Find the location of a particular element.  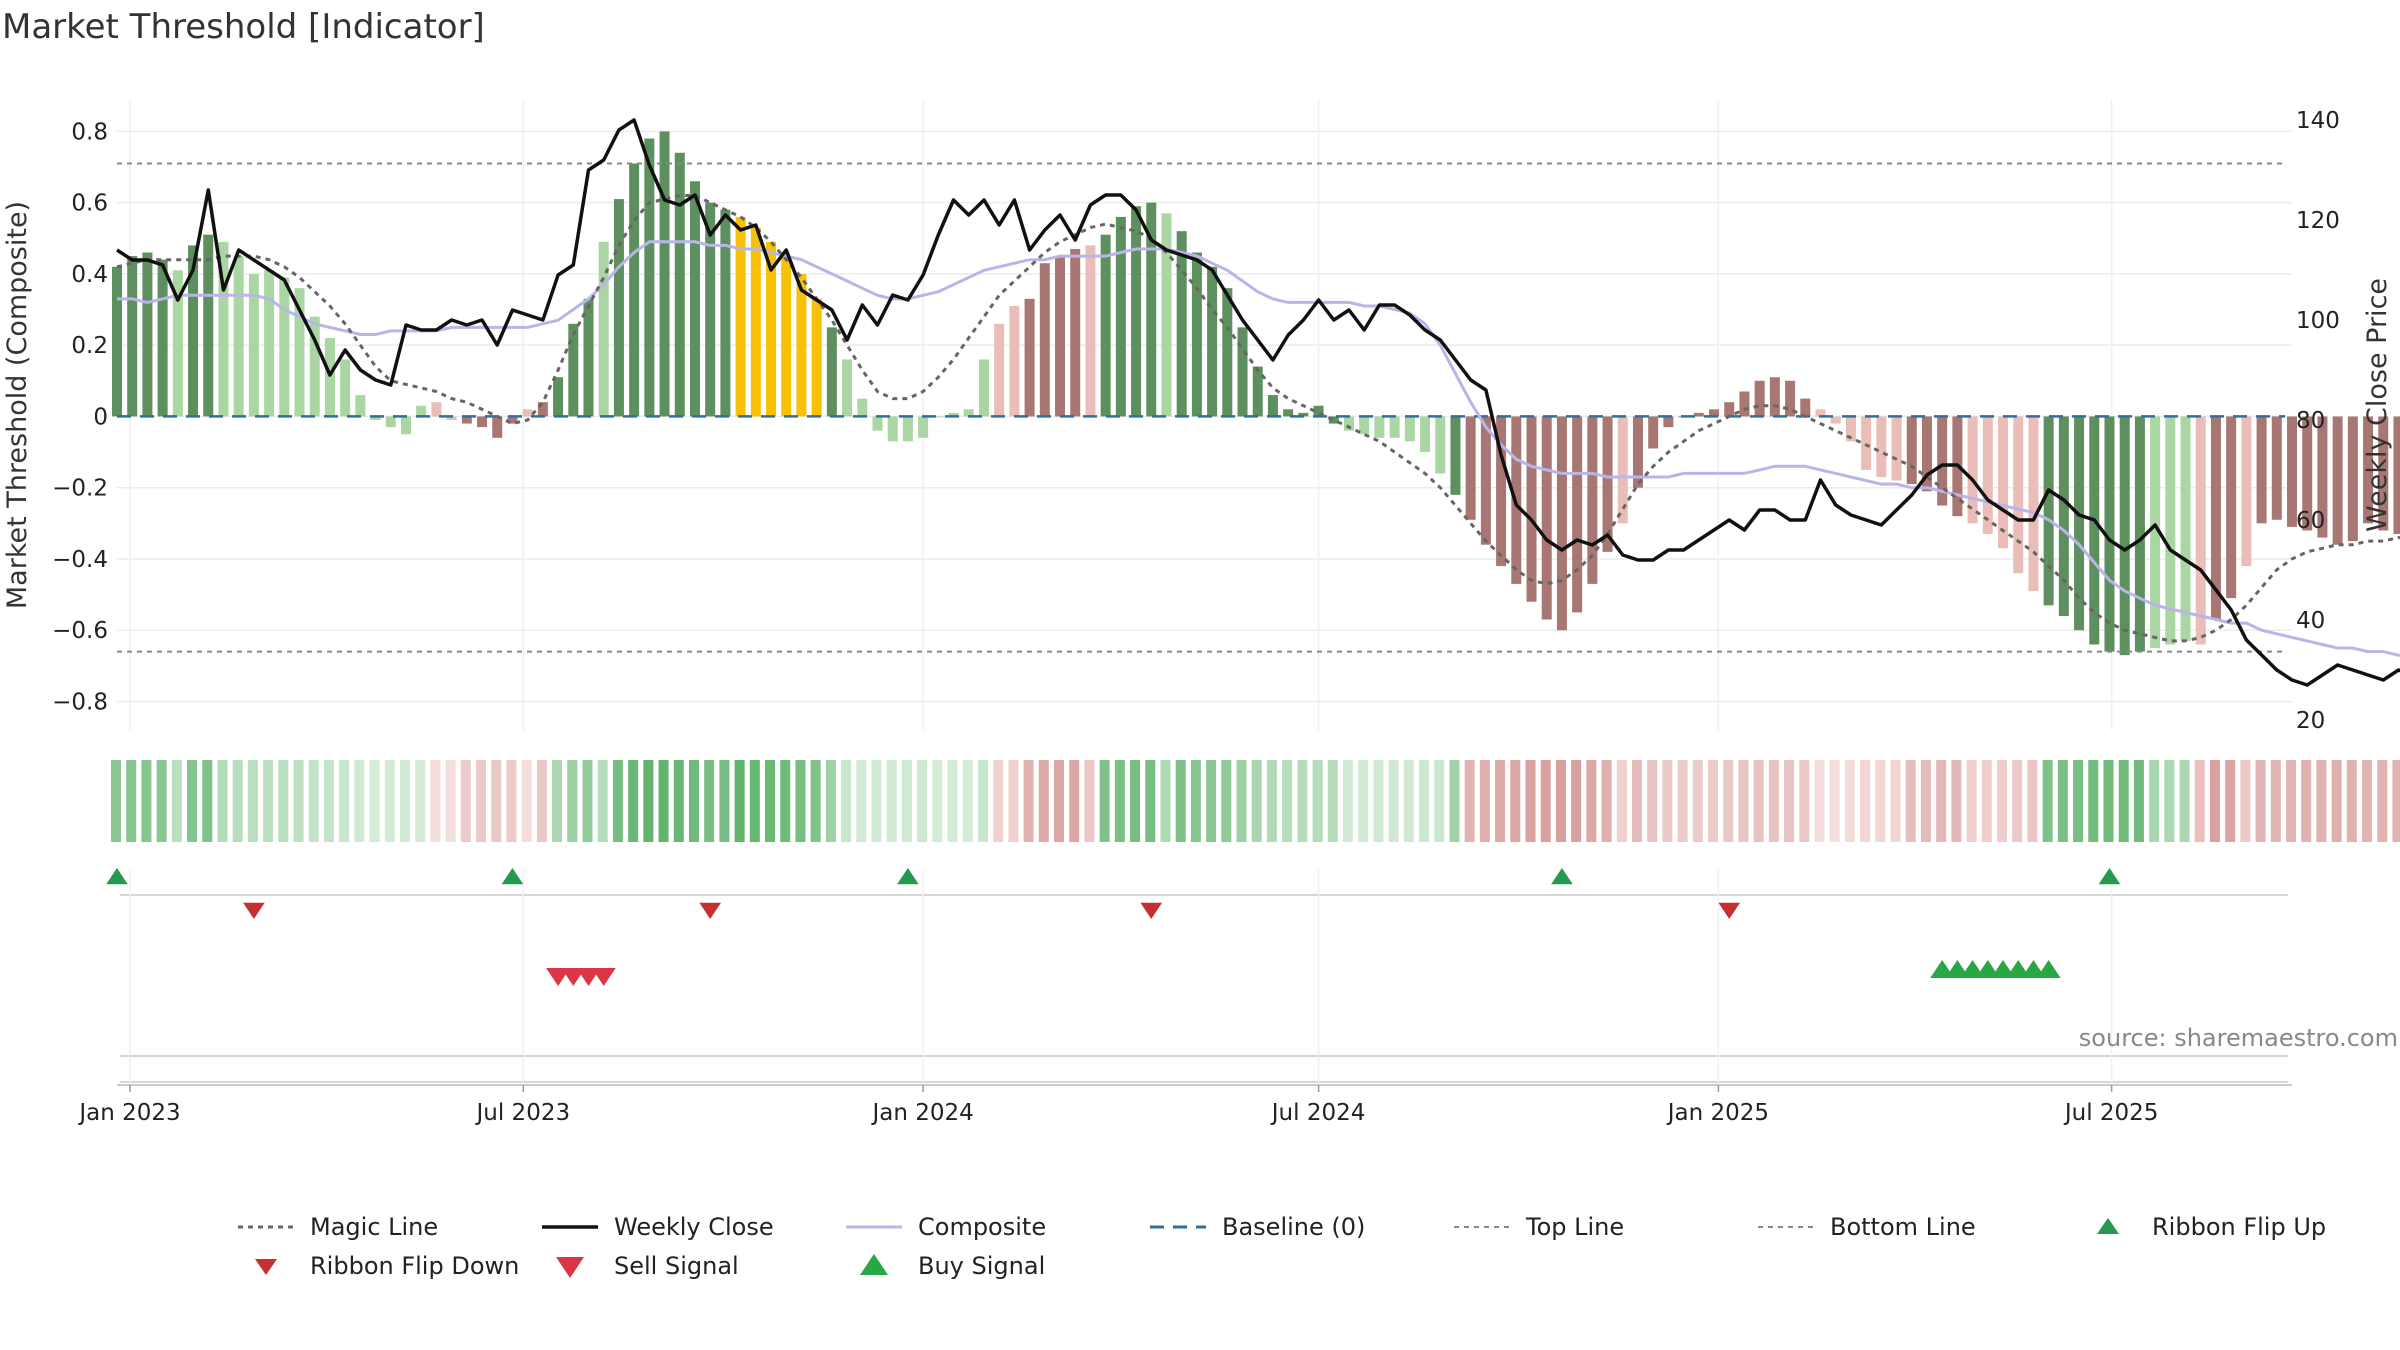

left-tick-label: 0.6 is located at coordinates (89, 204).